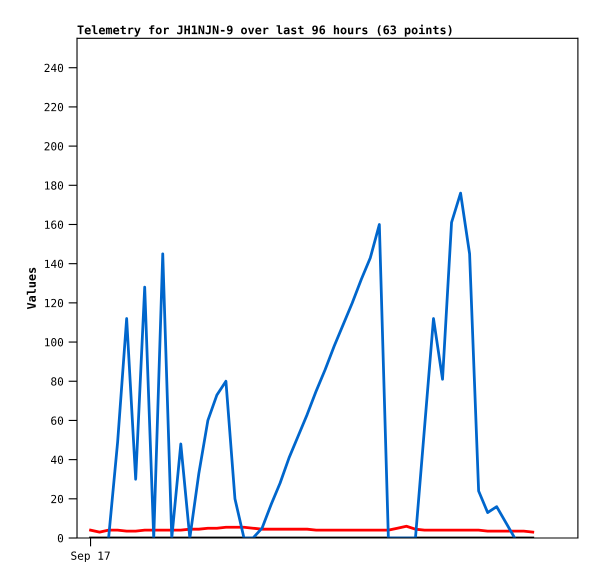 The width and height of the screenshot is (597, 579). What do you see at coordinates (90, 556) in the screenshot?
I see `x-tick-label: Sep 17` at bounding box center [90, 556].